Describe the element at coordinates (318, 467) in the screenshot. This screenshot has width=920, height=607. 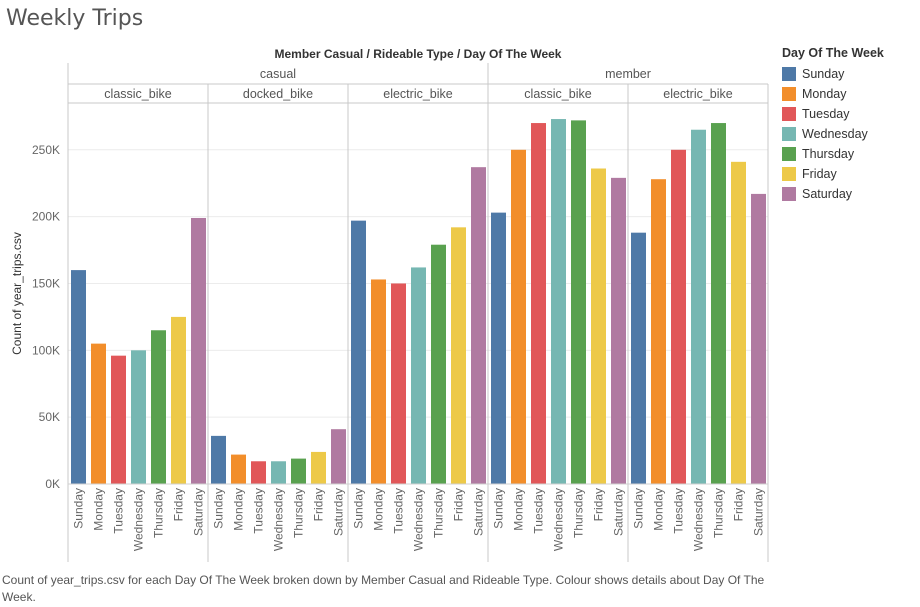
I see `bar-casual-docked_bike-friday` at that location.